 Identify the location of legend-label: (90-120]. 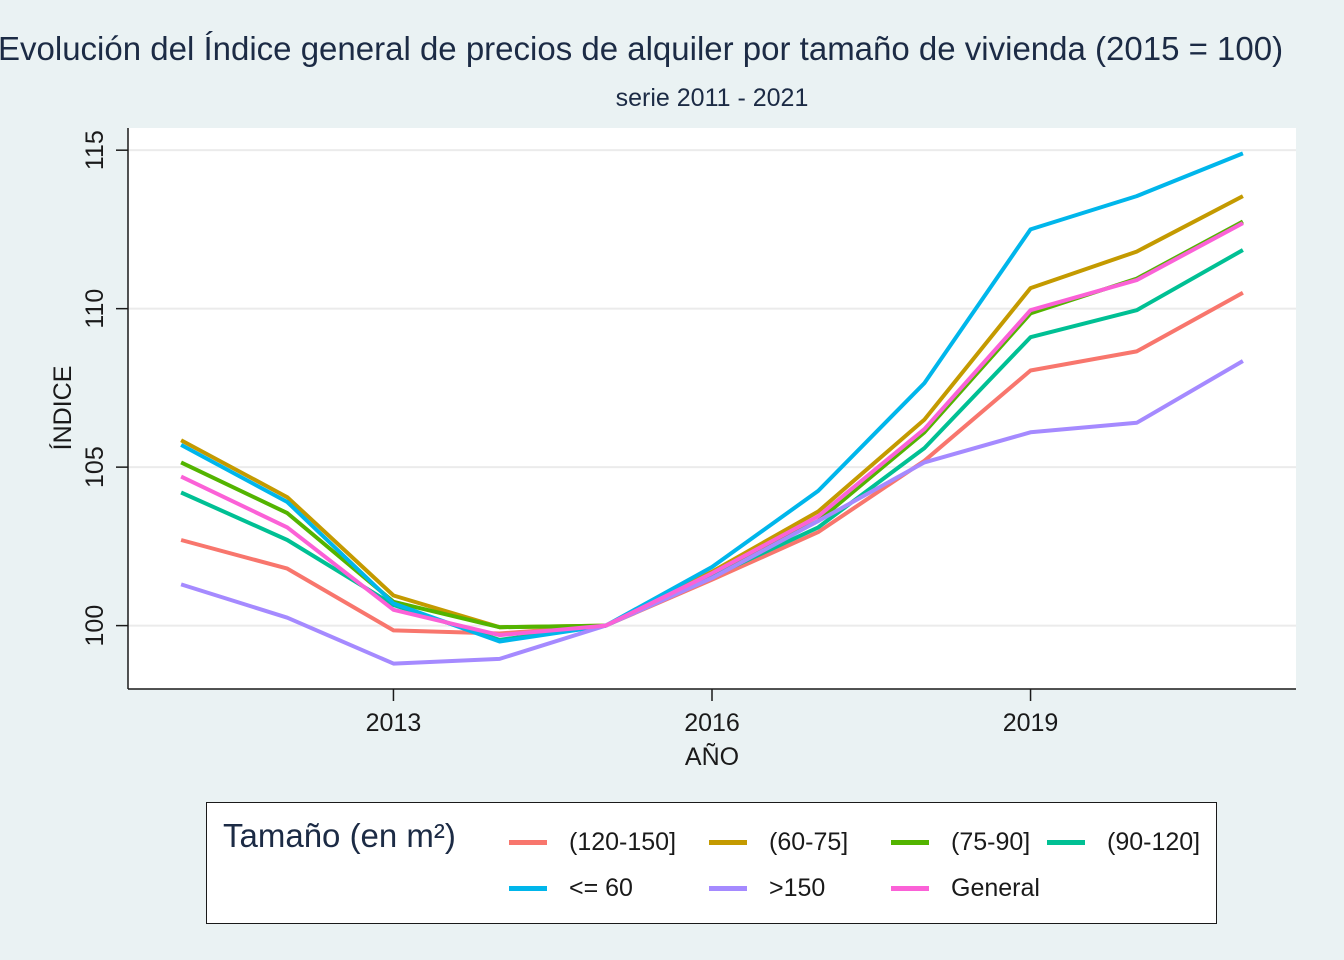
(1154, 842).